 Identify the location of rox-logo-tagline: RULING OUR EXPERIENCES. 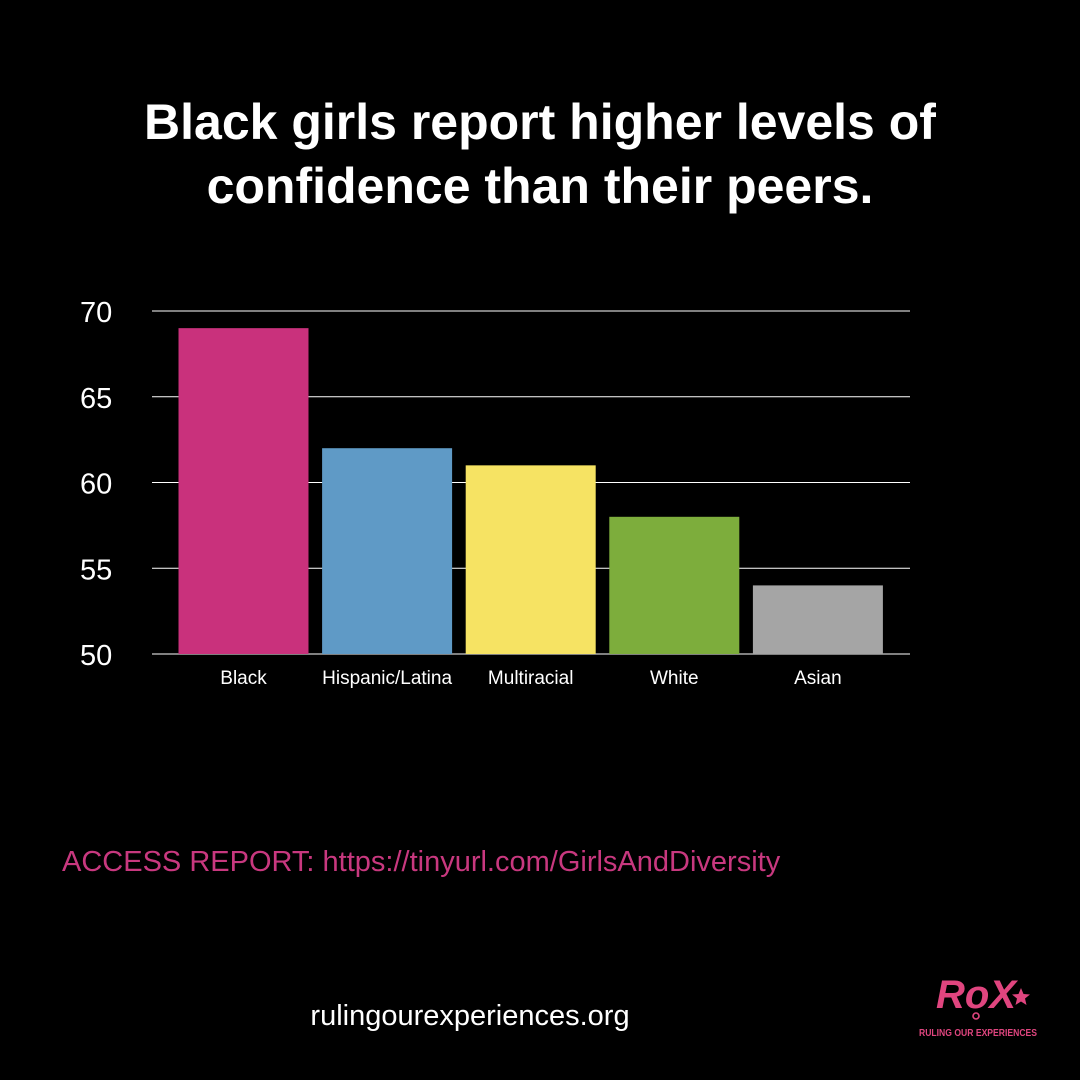
(978, 1033).